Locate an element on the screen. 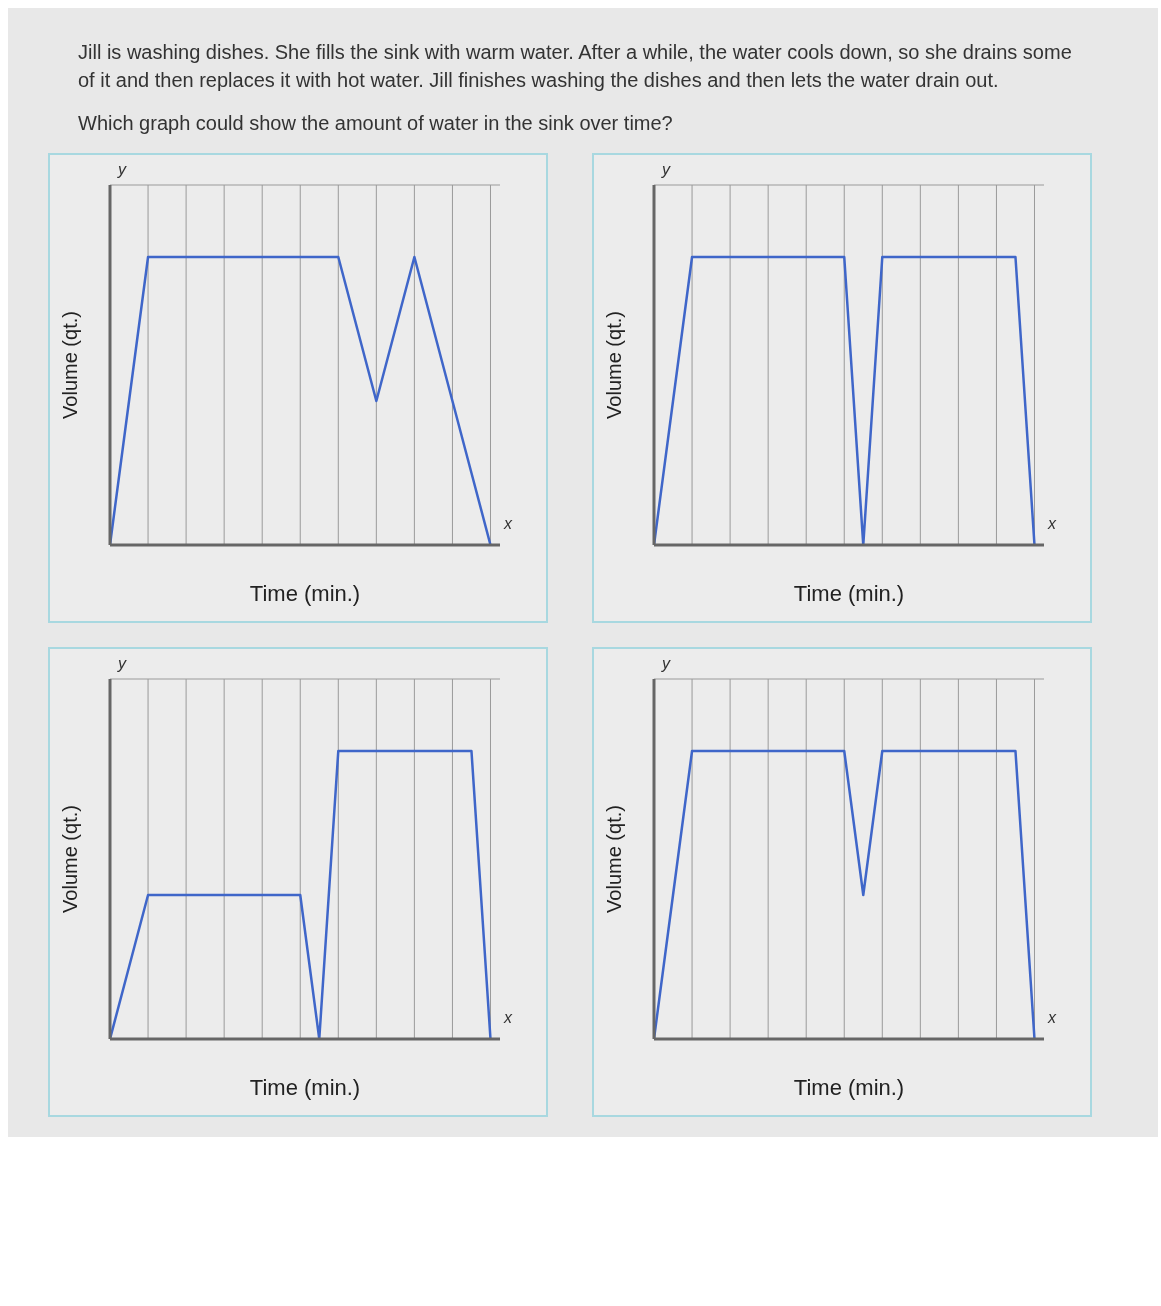 The height and width of the screenshot is (1306, 1161). text: Jill is washing dishes. She fills the sink with warm water. After a while, the water cools down, so she drains some of it and then replaces it with hot water. Jill finishes washing the dishes and then lets the water drain out. is located at coordinates (575, 66).